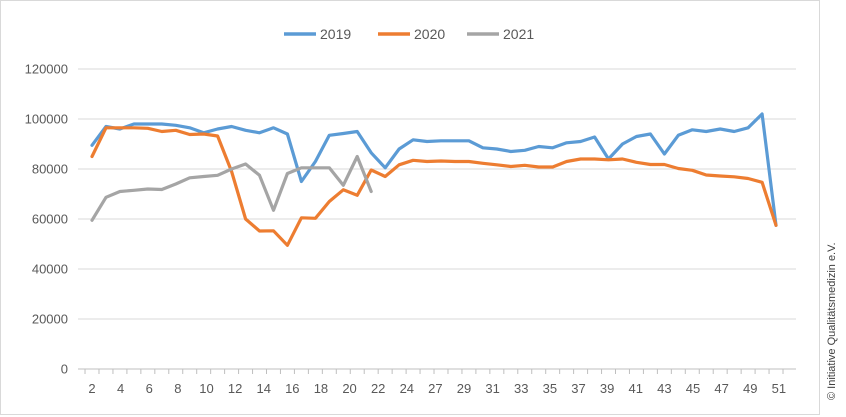 Image resolution: width=846 pixels, height=417 pixels. I want to click on x-tick-label: 51, so click(779, 388).